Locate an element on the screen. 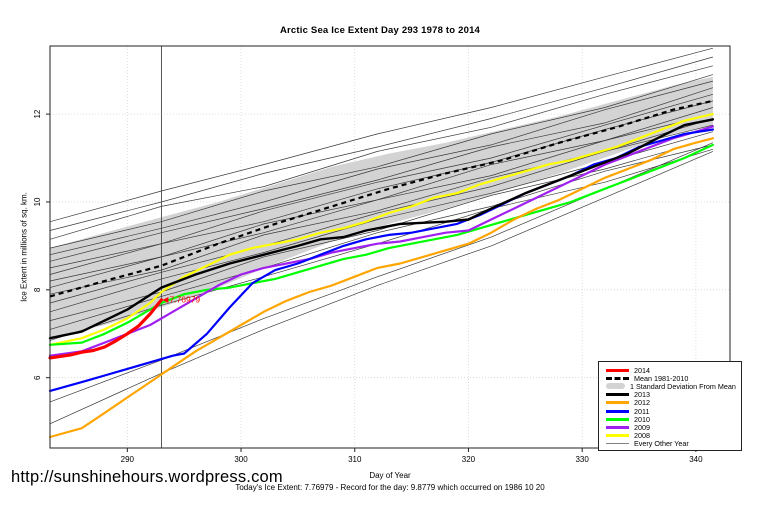 Image resolution: width=760 pixels, height=506 pixels. value-annotation: 7.76979 is located at coordinates (181, 299).